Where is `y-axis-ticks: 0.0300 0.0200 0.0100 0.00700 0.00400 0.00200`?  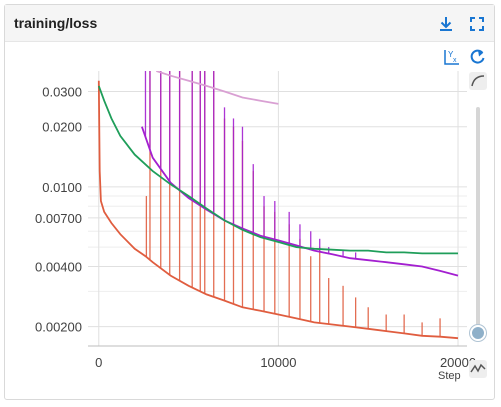
y-axis-ticks: 0.0300 0.0200 0.0100 0.00700 0.00400 0.00200 is located at coordinates (58, 210).